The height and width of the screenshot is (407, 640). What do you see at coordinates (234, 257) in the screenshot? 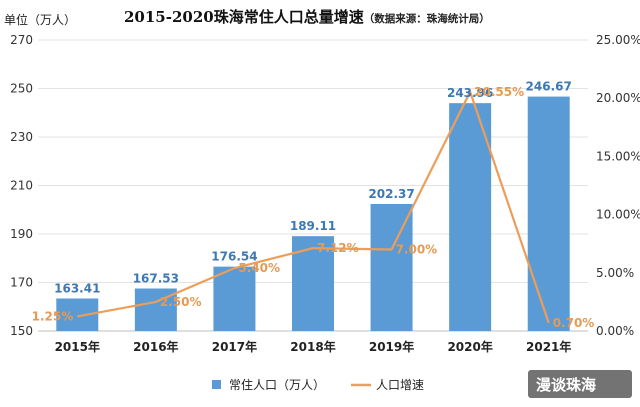
I see `bar-data-label: 176.54` at bounding box center [234, 257].